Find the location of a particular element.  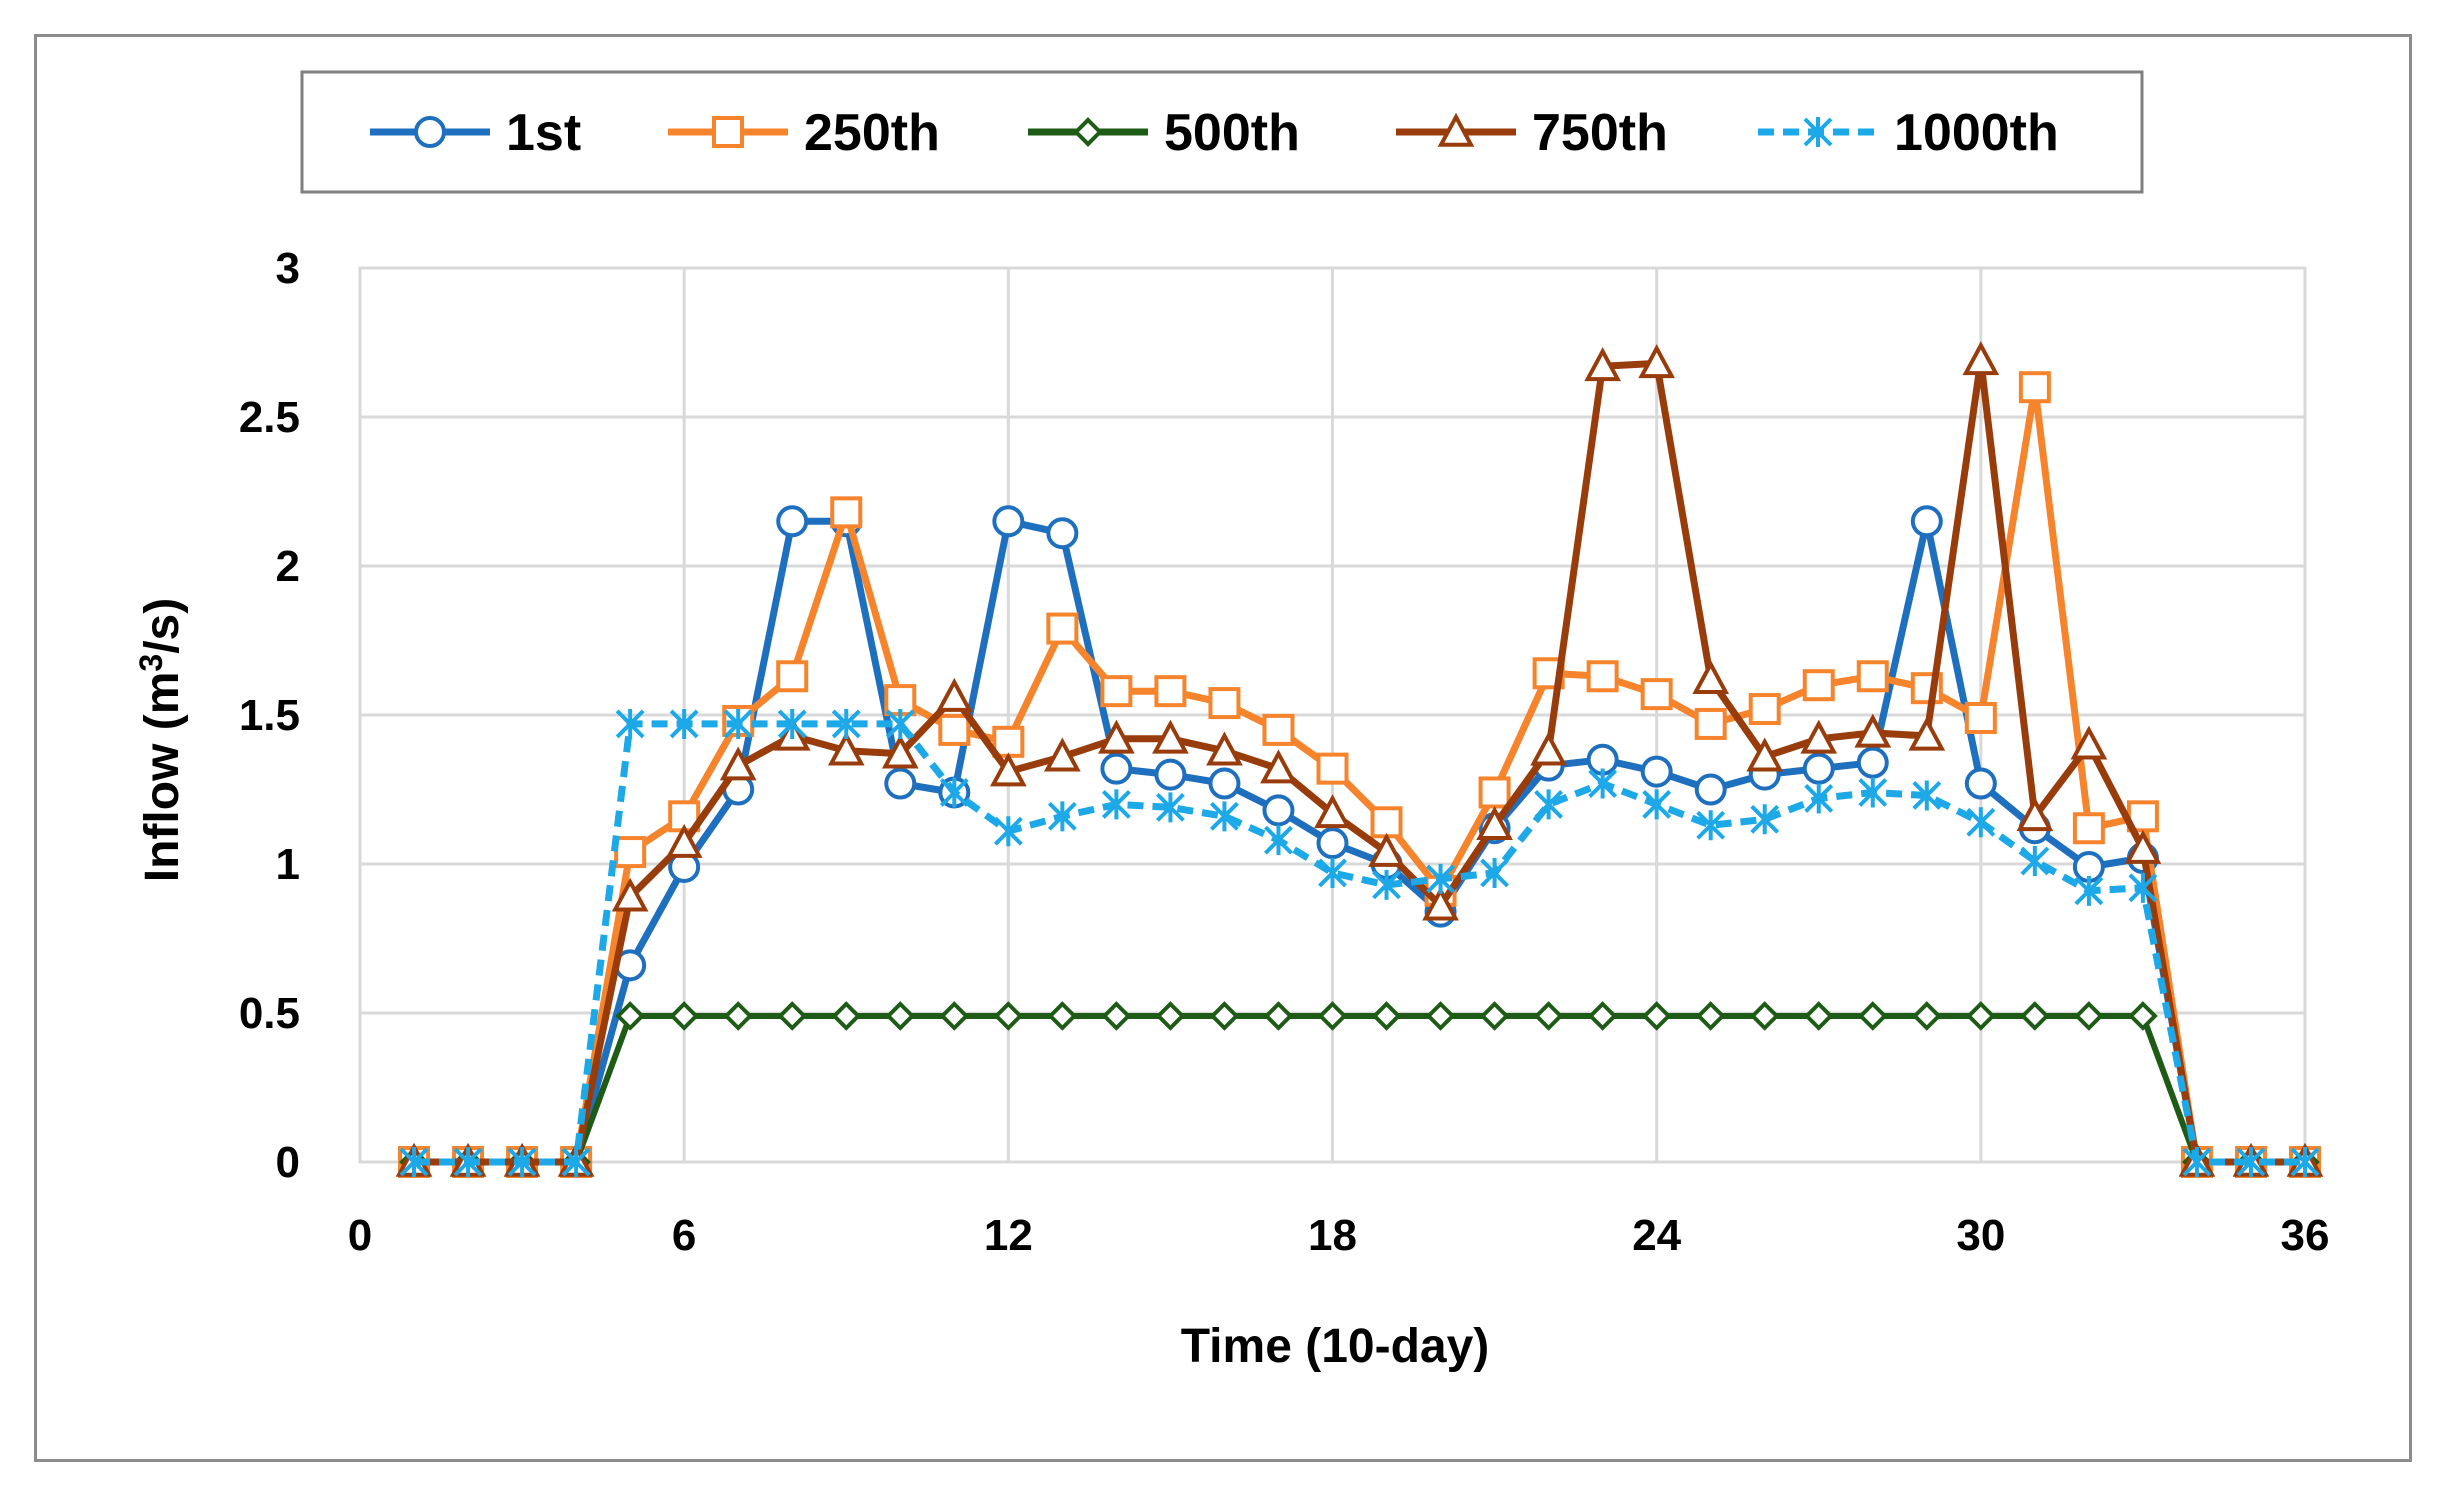

legend-label: 750th is located at coordinates (1600, 133).